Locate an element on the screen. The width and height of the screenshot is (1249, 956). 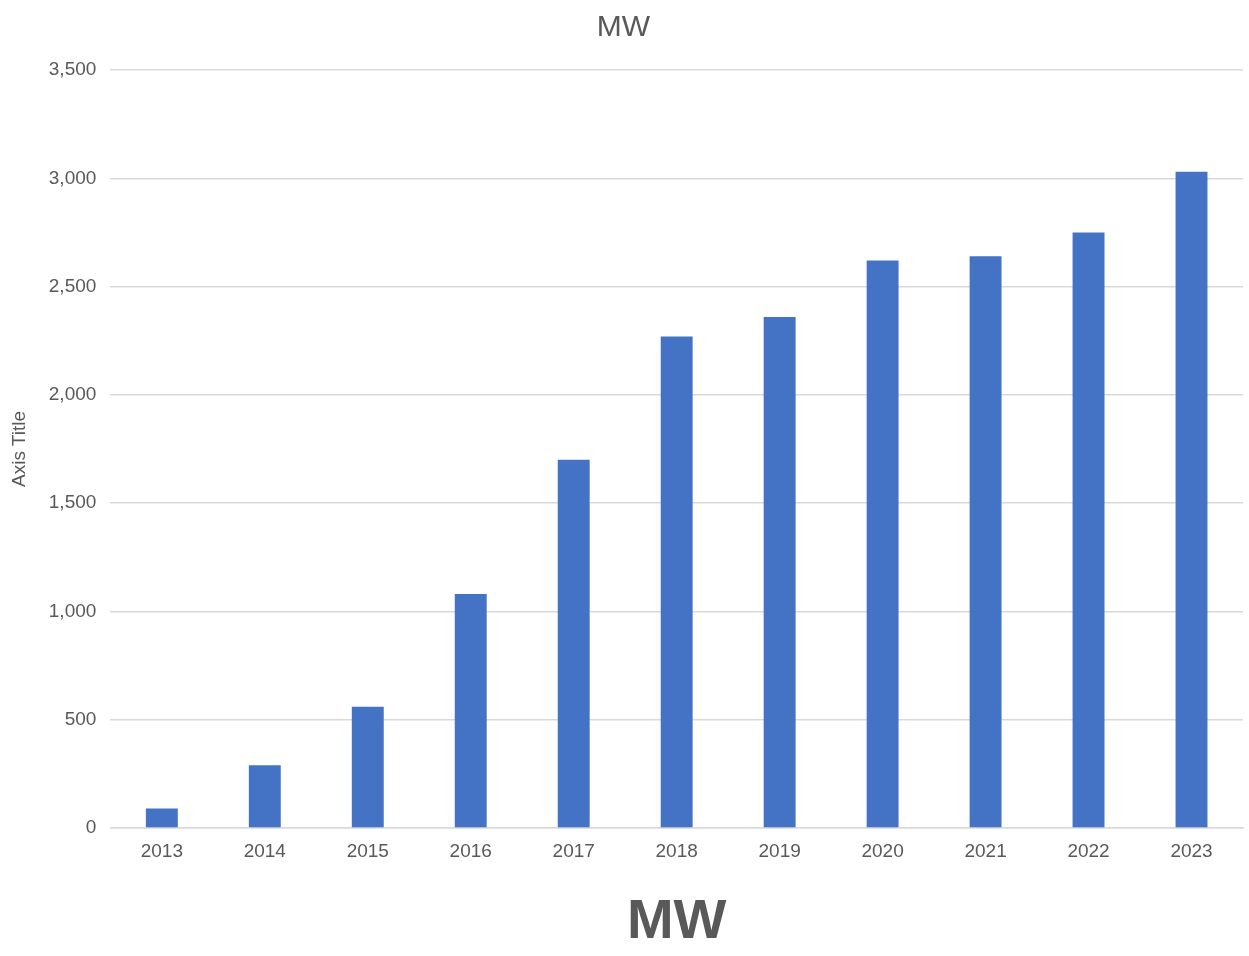
chart-title: MW is located at coordinates (623, 26).